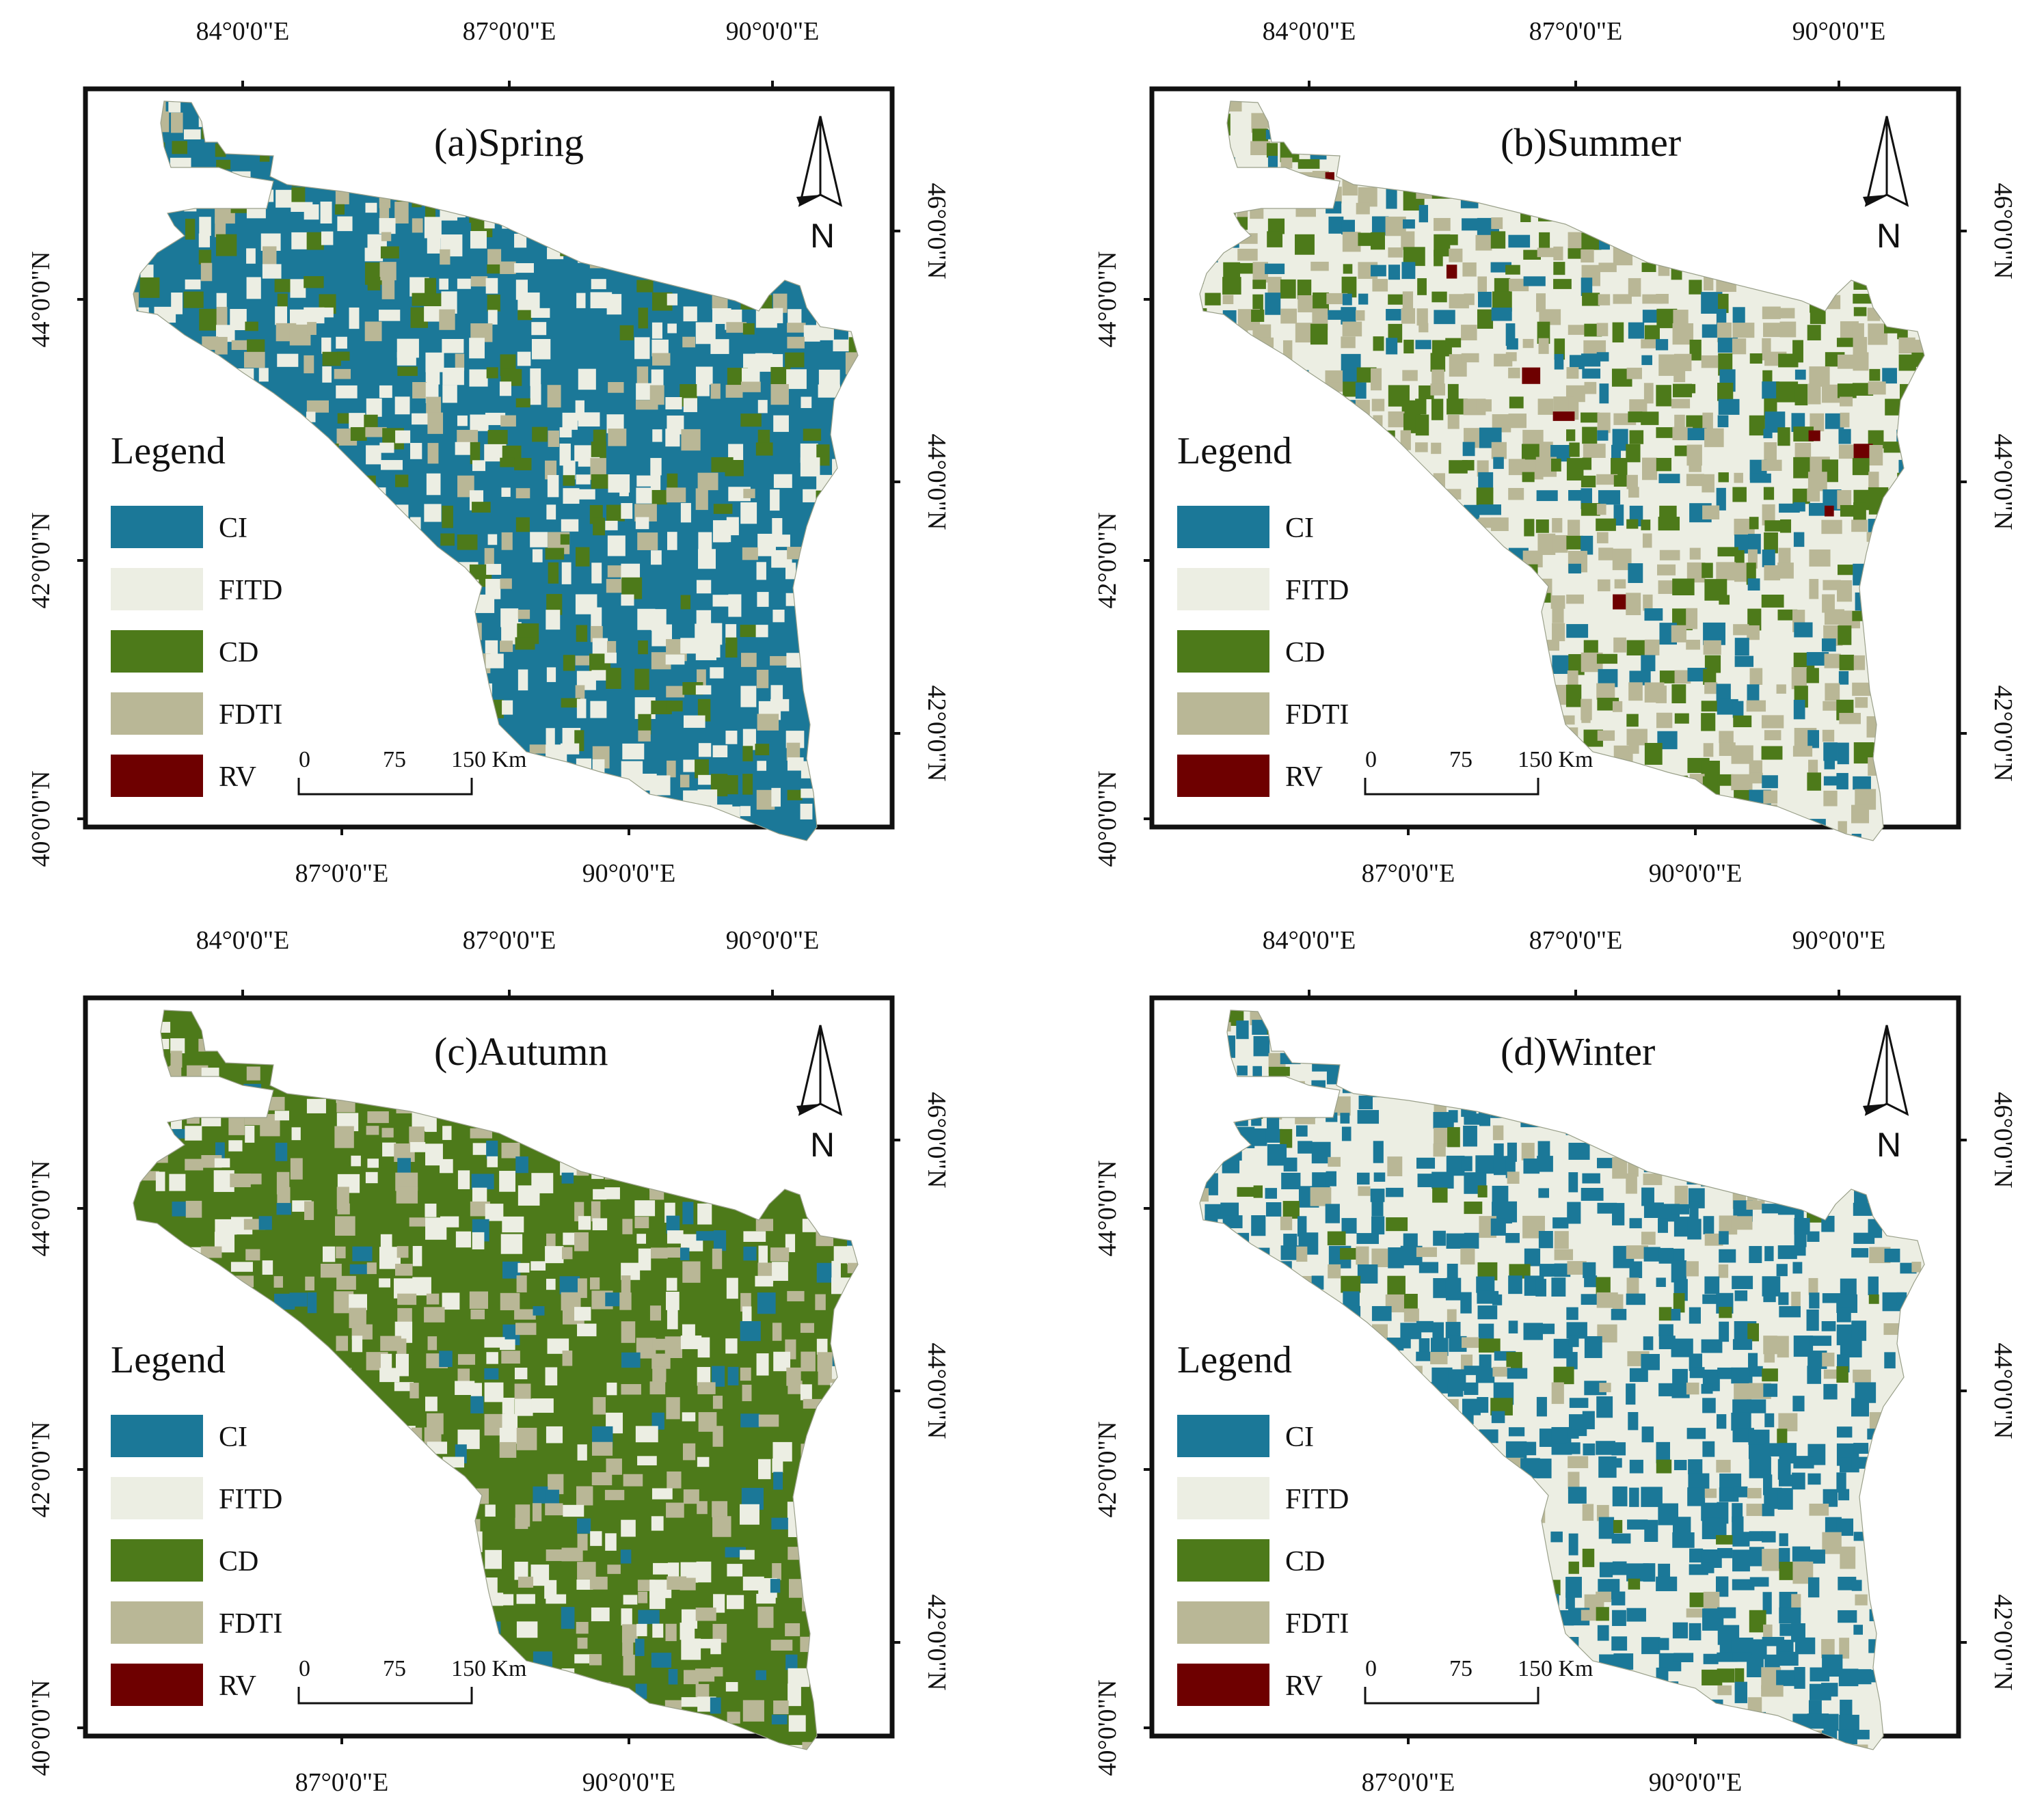 This screenshot has height=1816, width=2044. Describe the element at coordinates (521, 1051) in the screenshot. I see `panel-title: (c)Autumn` at that location.